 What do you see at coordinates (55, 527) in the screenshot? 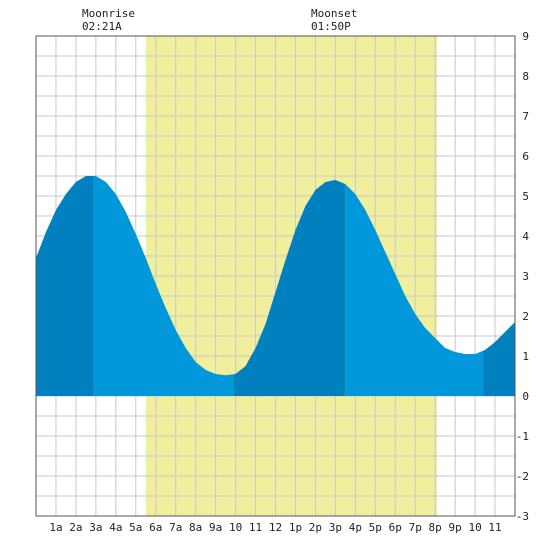
I see `x-tick-label: 1a` at bounding box center [55, 527].